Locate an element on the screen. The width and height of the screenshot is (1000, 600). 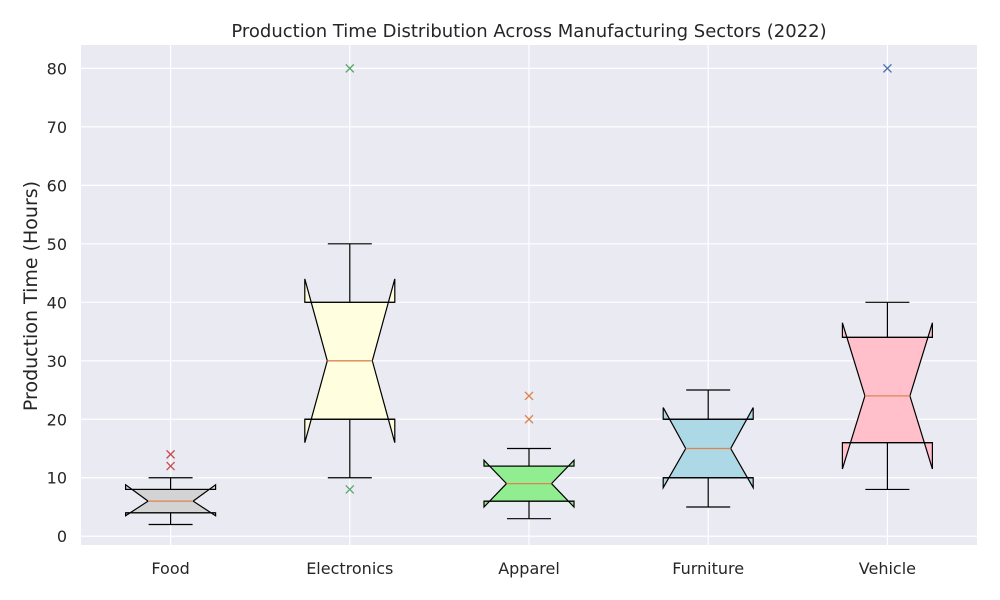
y-tick-label: 0 is located at coordinates (62, 536).